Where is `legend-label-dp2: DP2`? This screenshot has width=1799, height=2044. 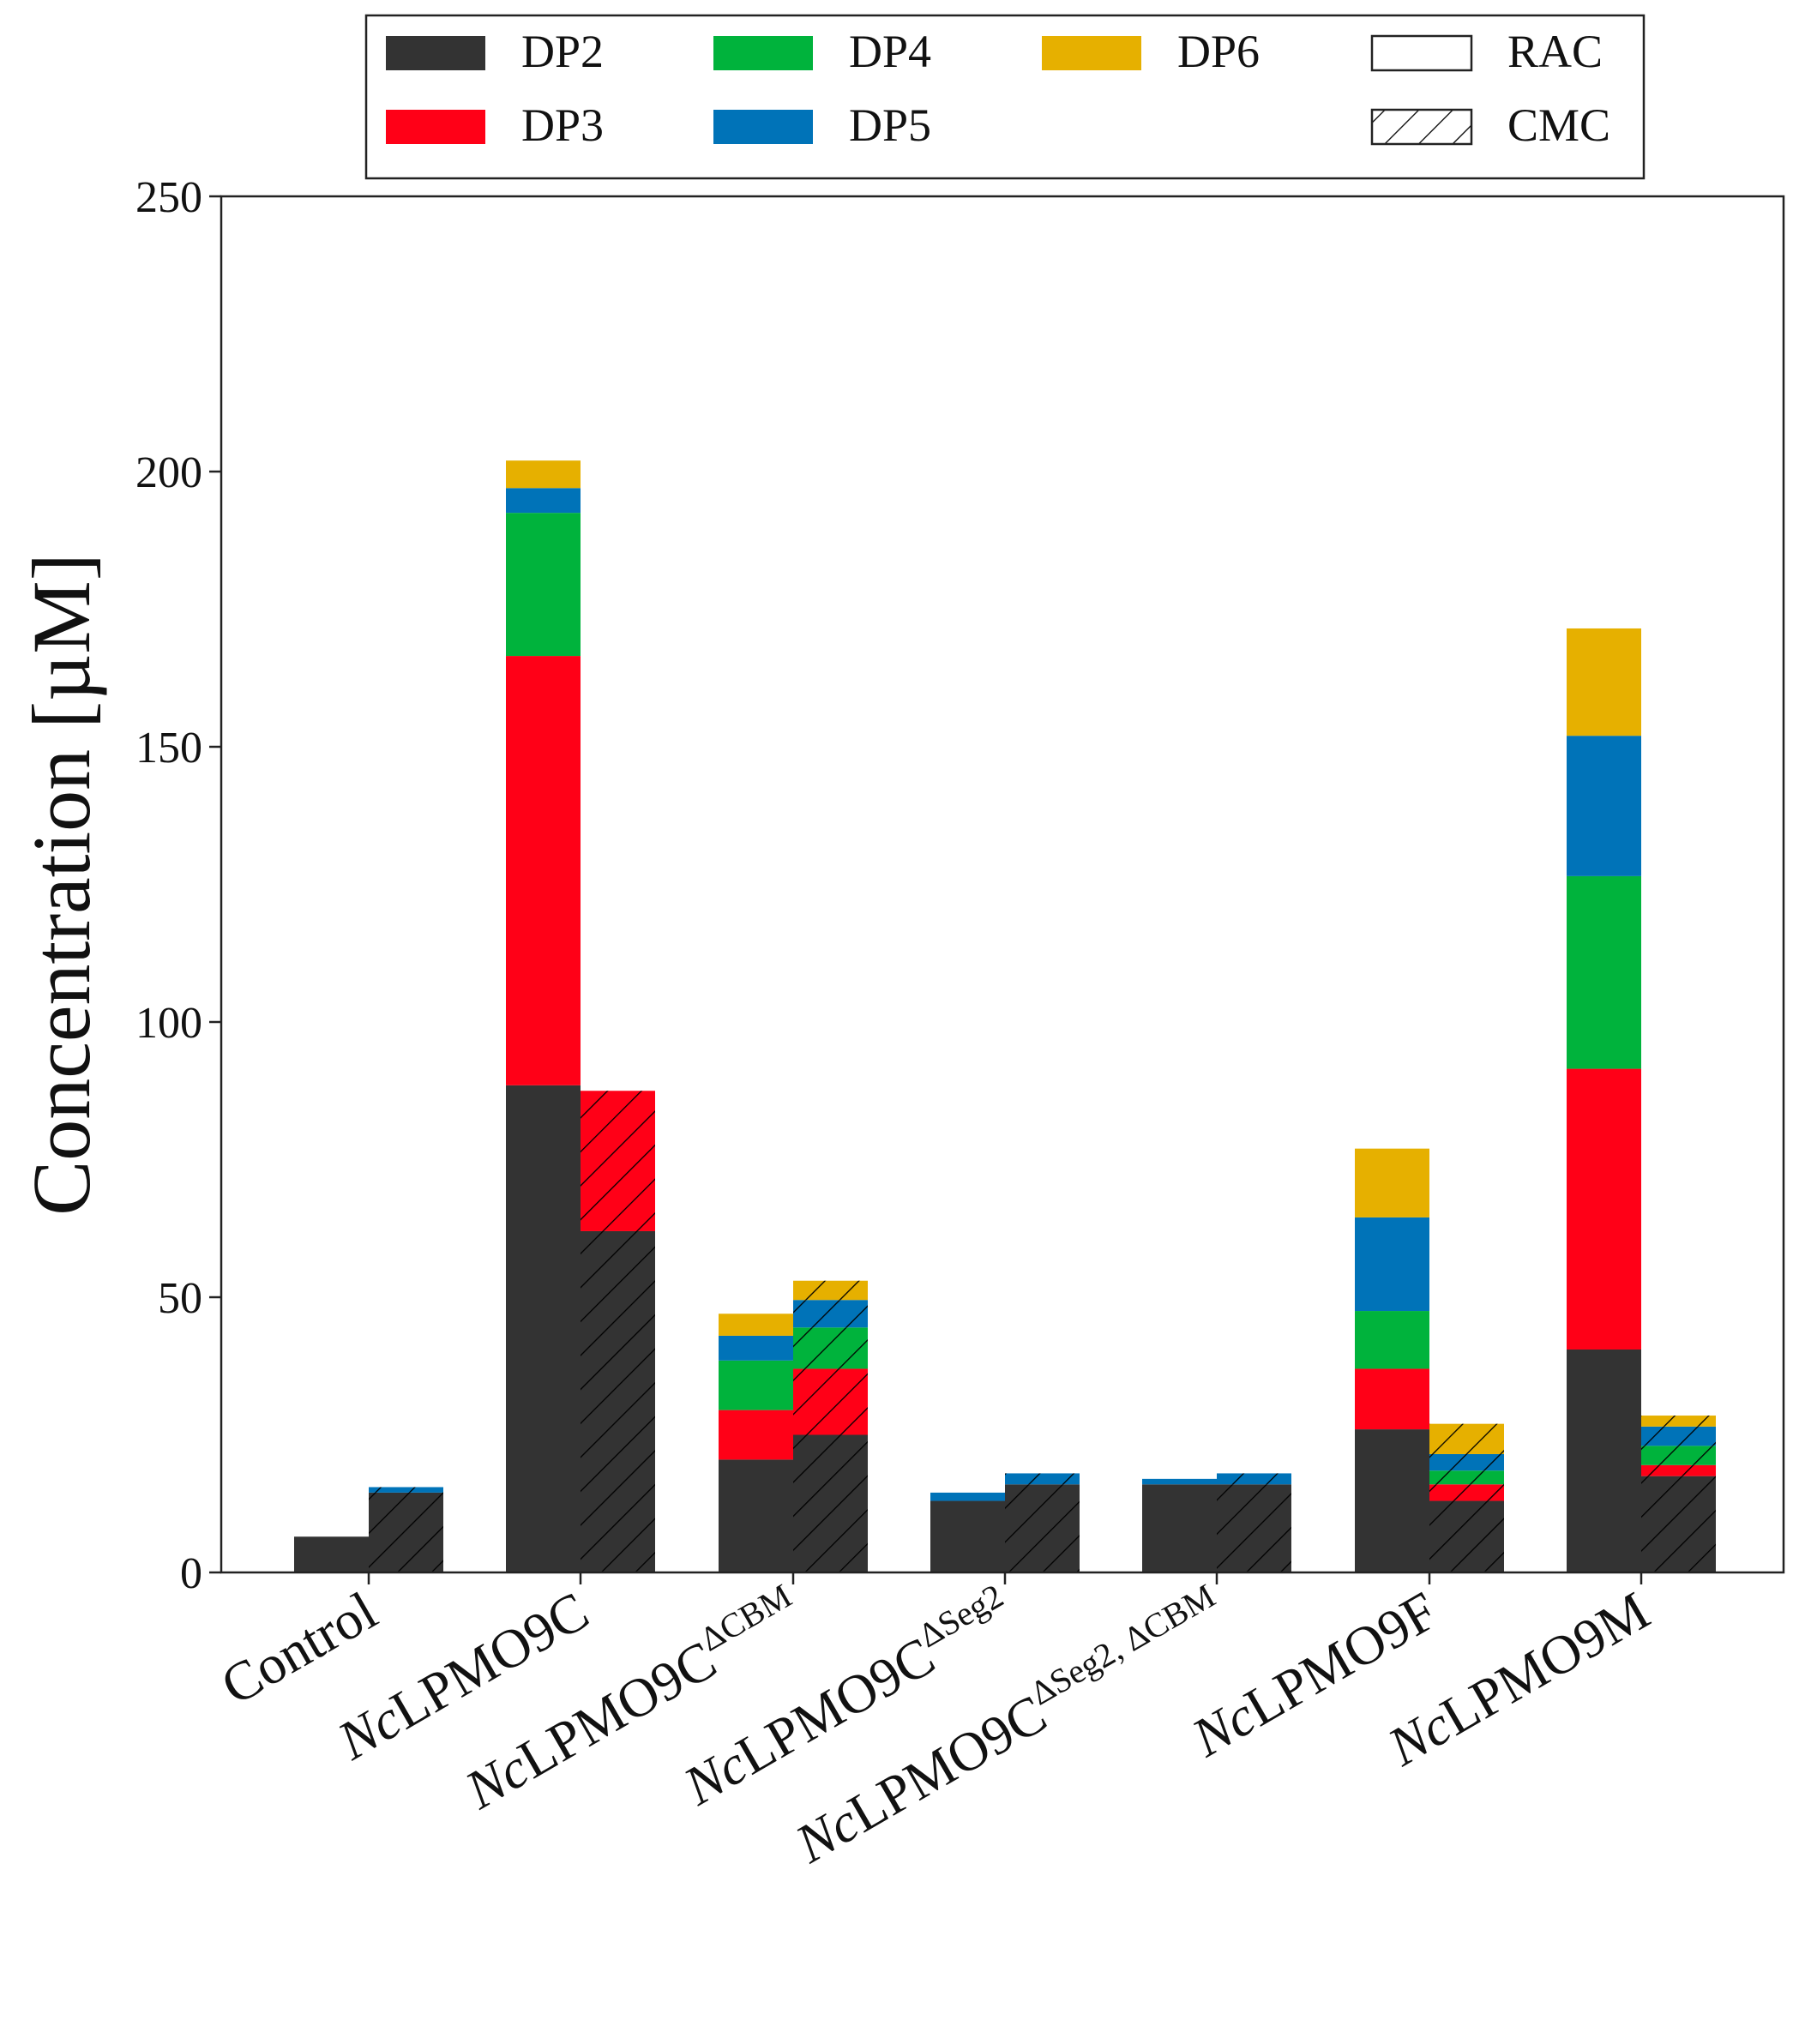
legend-label-dp2: DP2 is located at coordinates (562, 51).